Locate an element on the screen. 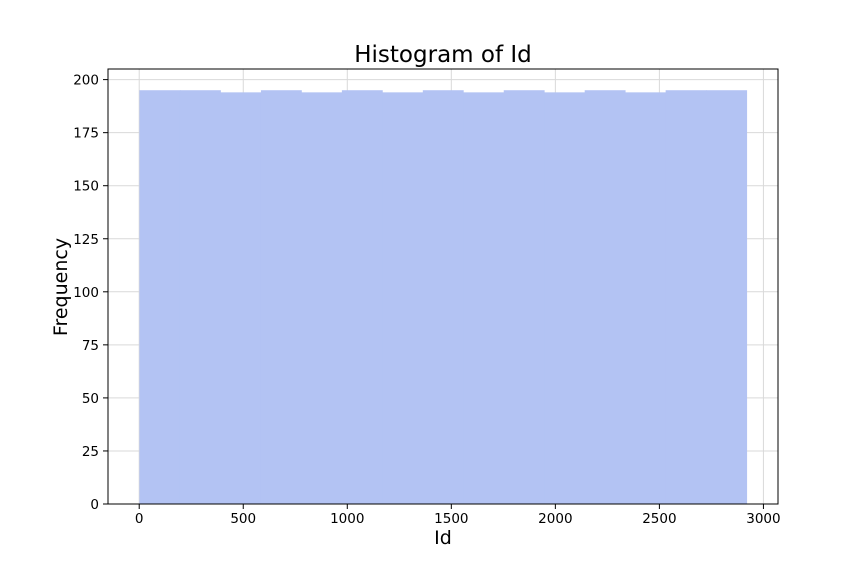 The width and height of the screenshot is (864, 576). y-tick-label: 25 is located at coordinates (90, 452).